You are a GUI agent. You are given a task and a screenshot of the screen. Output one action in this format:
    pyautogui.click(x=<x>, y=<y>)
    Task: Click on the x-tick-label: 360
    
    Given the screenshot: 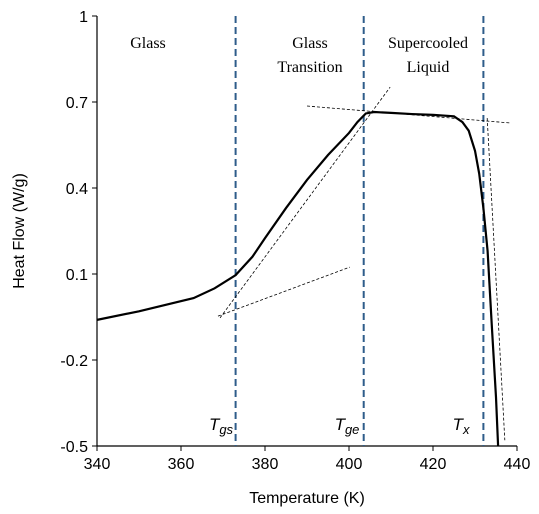 What is the action you would take?
    pyautogui.click(x=181, y=464)
    